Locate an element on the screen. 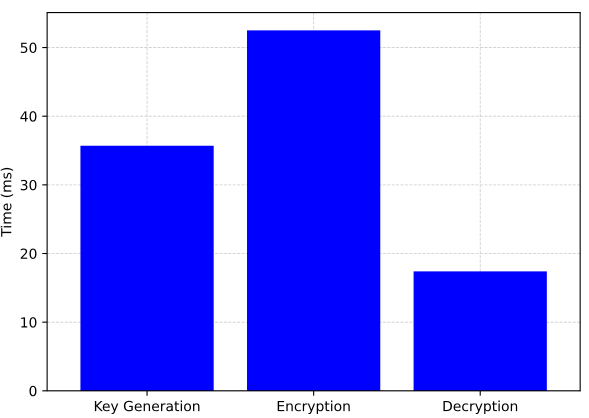 Image resolution: width=589 pixels, height=418 pixels. y-tick-label: 30 is located at coordinates (28, 185).